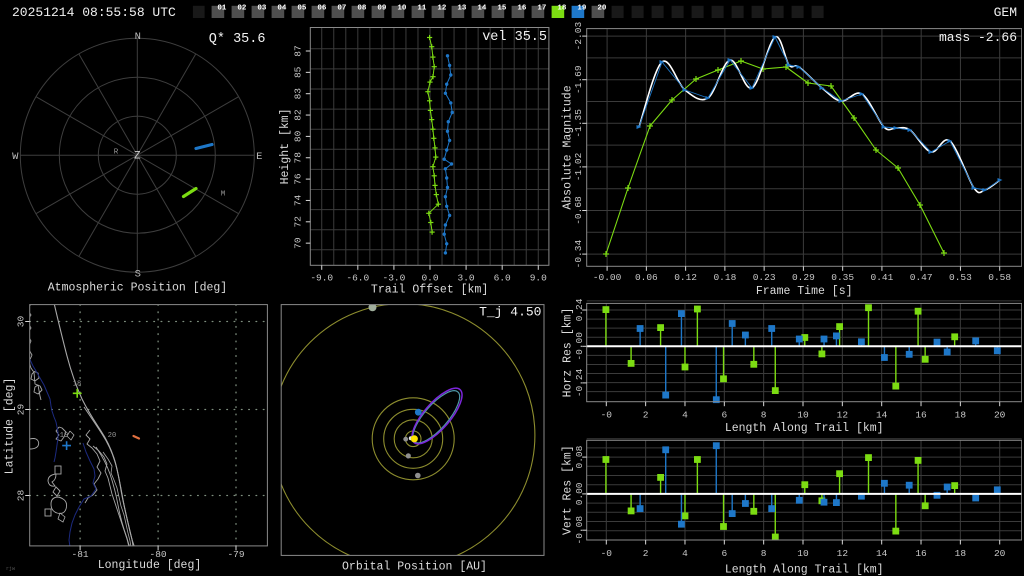 This screenshot has height=576, width=1024. I want to click on svg-text: 0.41, so click(882, 277).